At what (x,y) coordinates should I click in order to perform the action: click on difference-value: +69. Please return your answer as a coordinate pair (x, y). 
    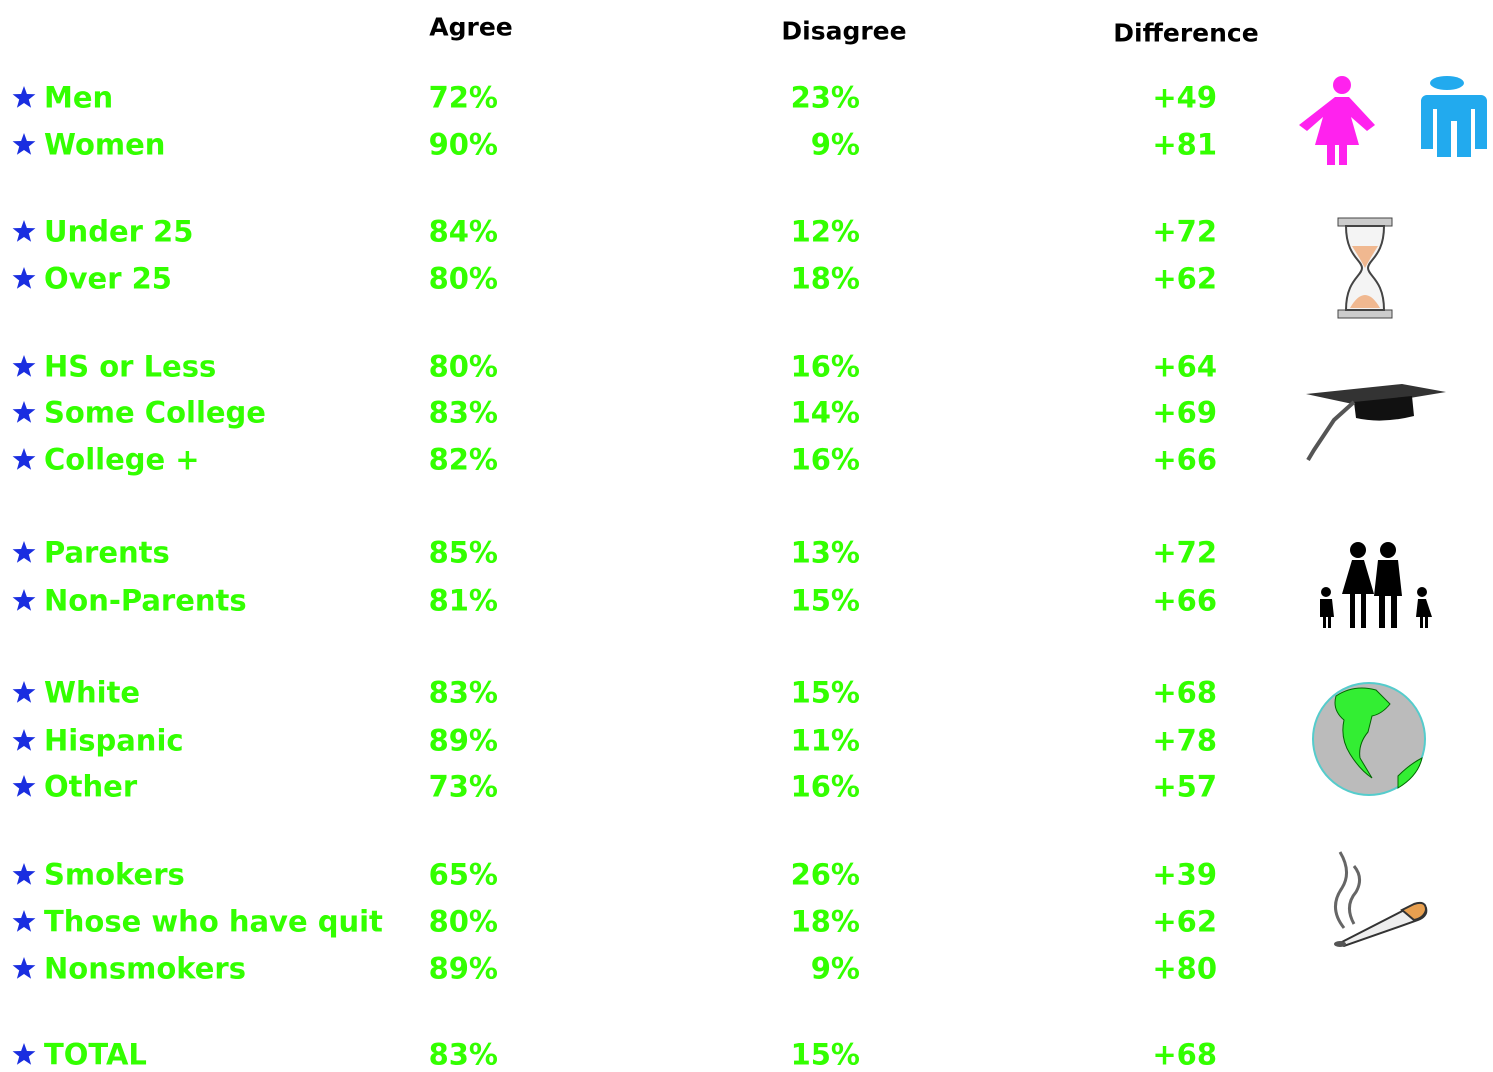
    Looking at the image, I should click on (1184, 412).